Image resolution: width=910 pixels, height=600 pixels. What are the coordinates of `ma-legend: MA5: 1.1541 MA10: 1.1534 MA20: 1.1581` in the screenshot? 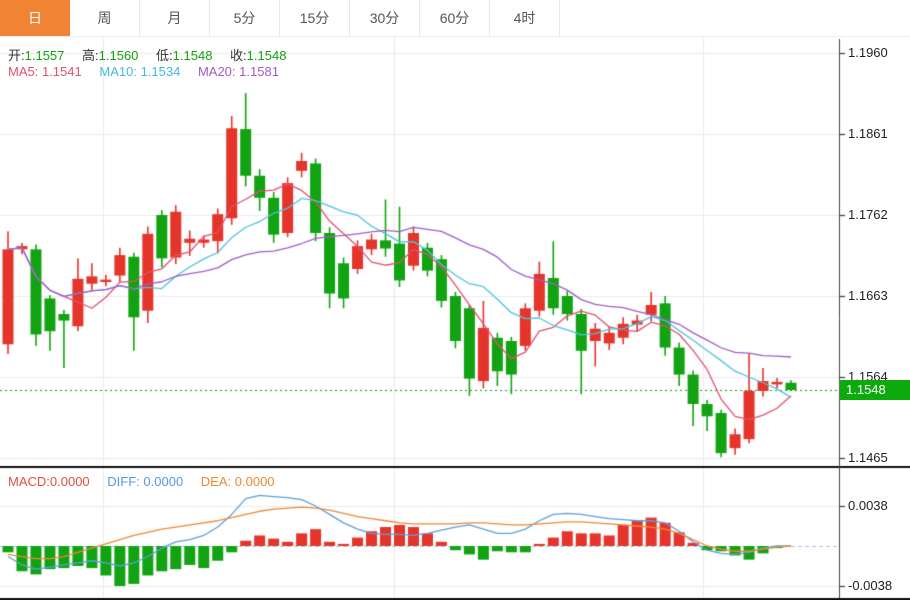 It's located at (143, 71).